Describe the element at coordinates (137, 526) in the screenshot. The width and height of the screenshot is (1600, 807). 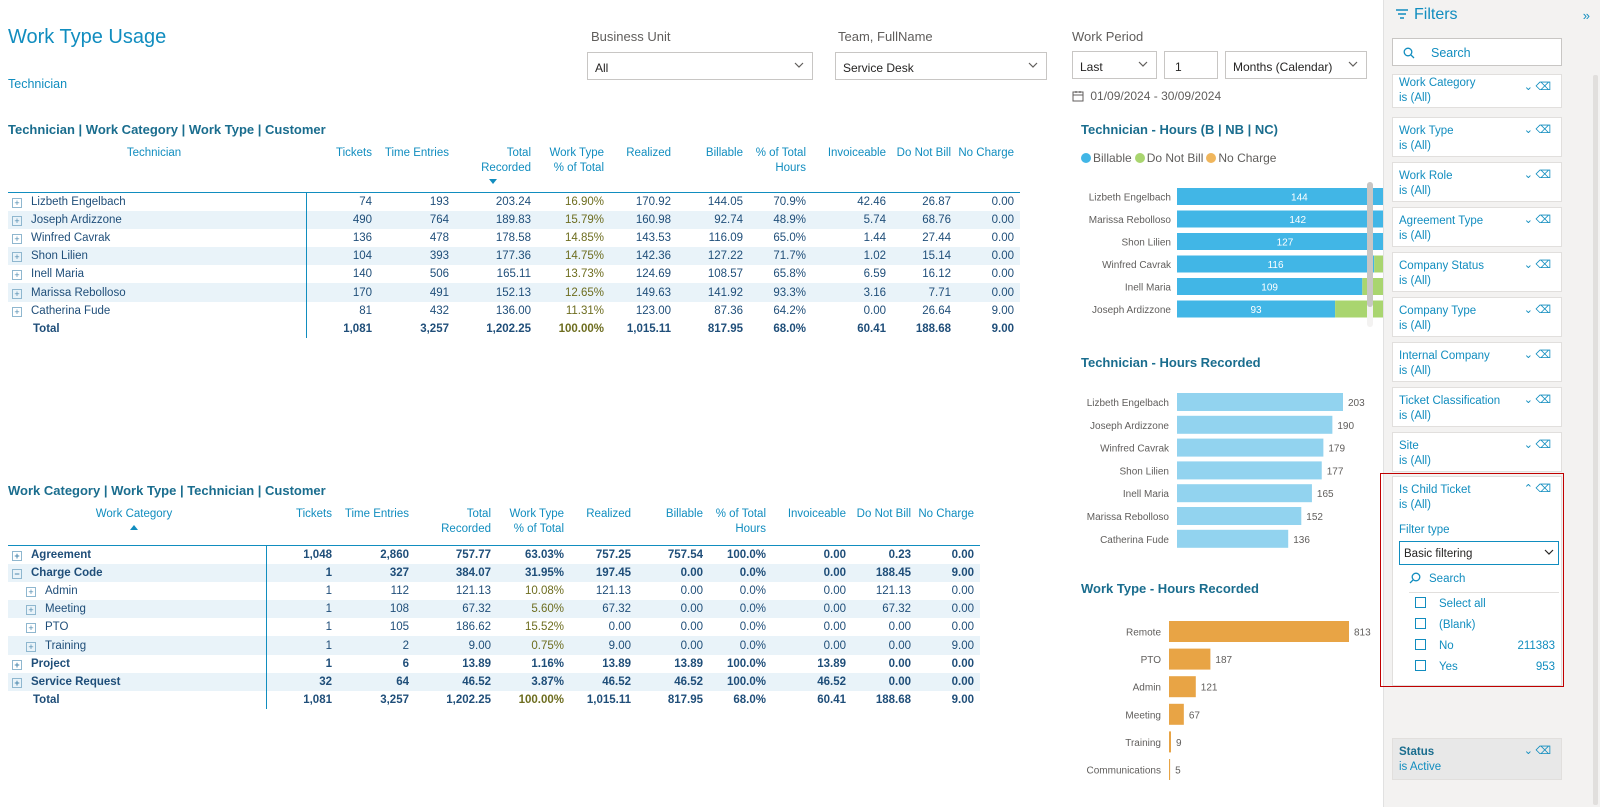
I see `column-header: Work Category` at that location.